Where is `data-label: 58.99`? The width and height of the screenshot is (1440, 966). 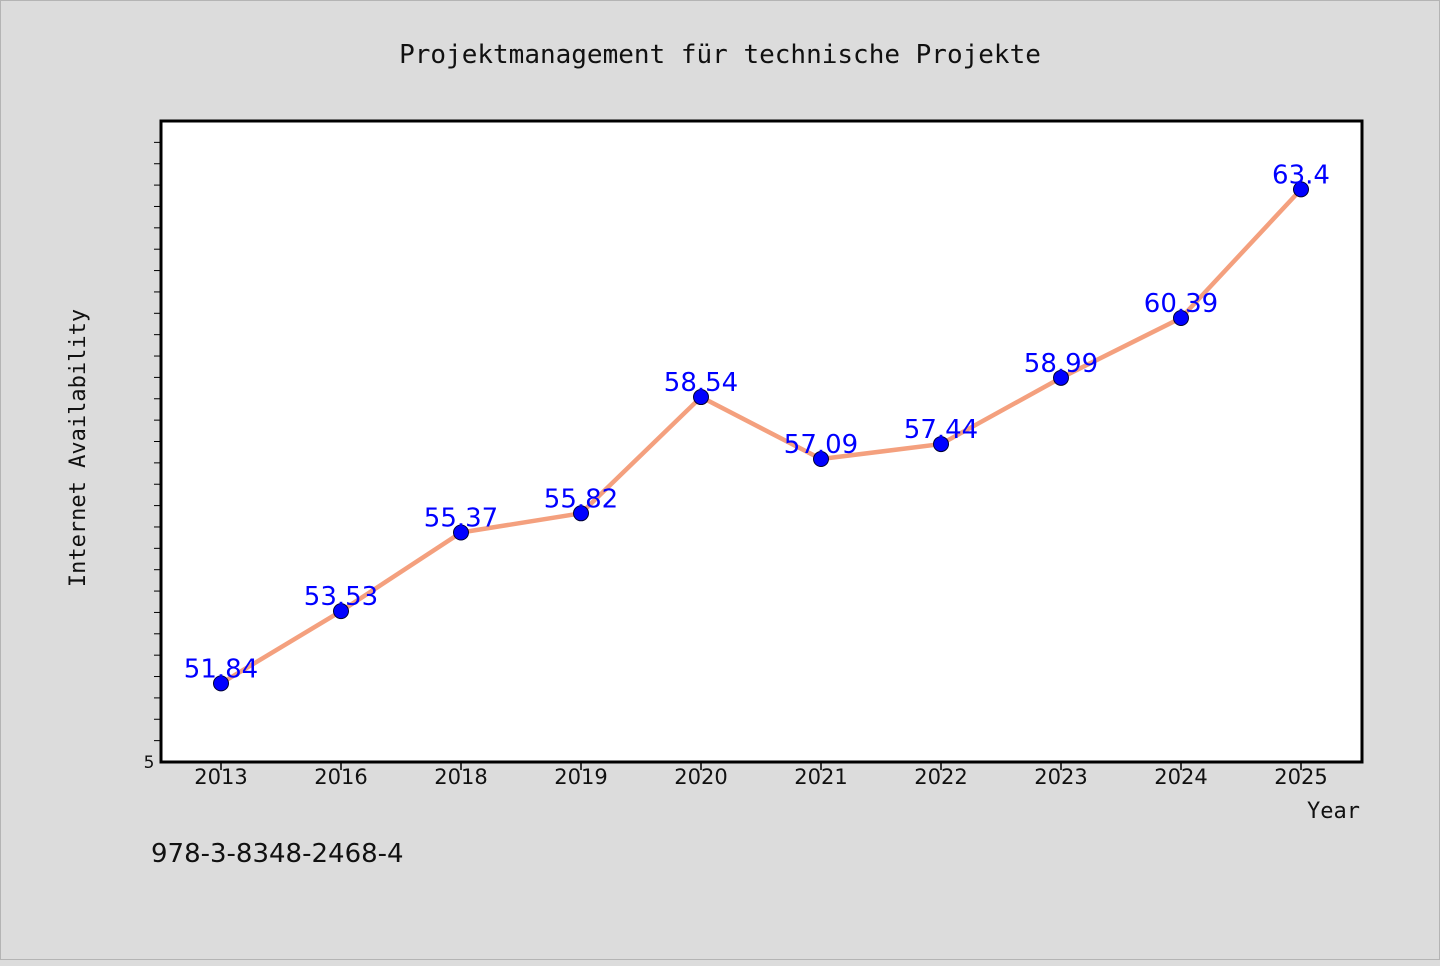 data-label: 58.99 is located at coordinates (1061, 364).